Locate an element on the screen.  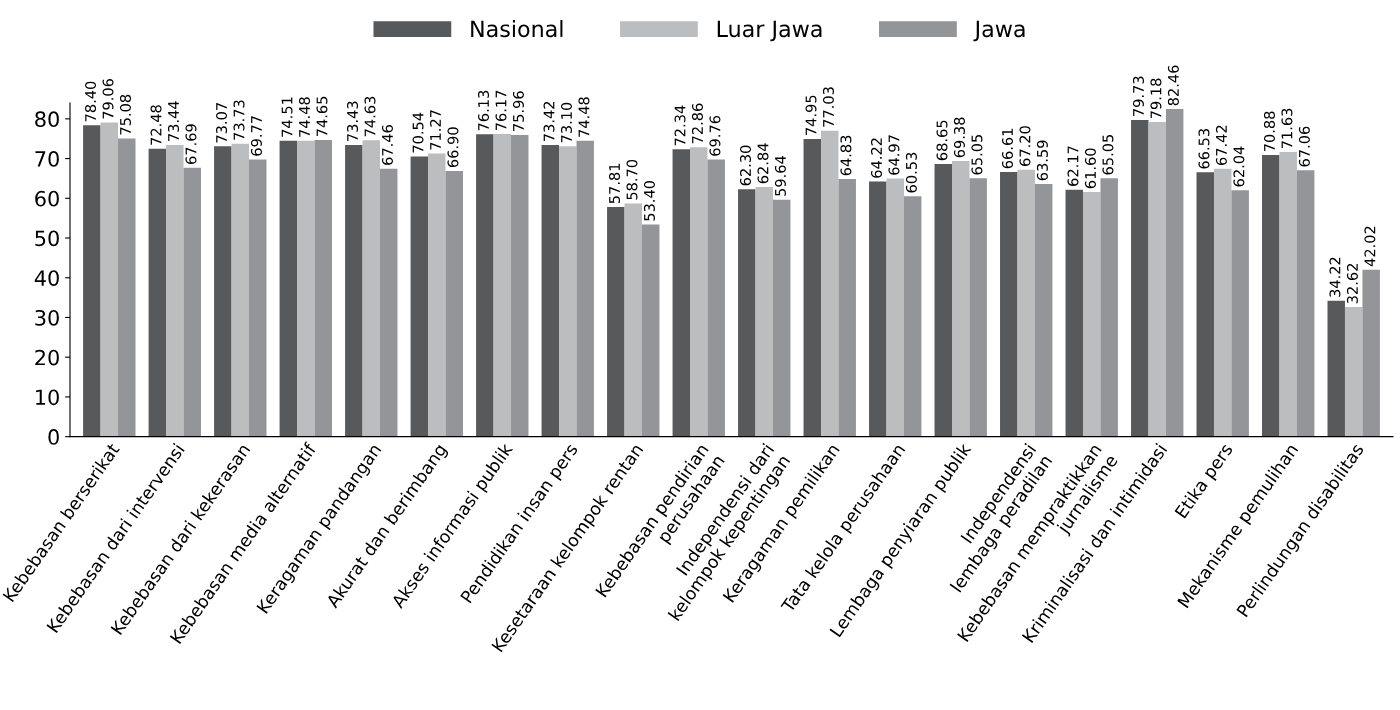
data-label: 76.13 is located at coordinates (484, 110).